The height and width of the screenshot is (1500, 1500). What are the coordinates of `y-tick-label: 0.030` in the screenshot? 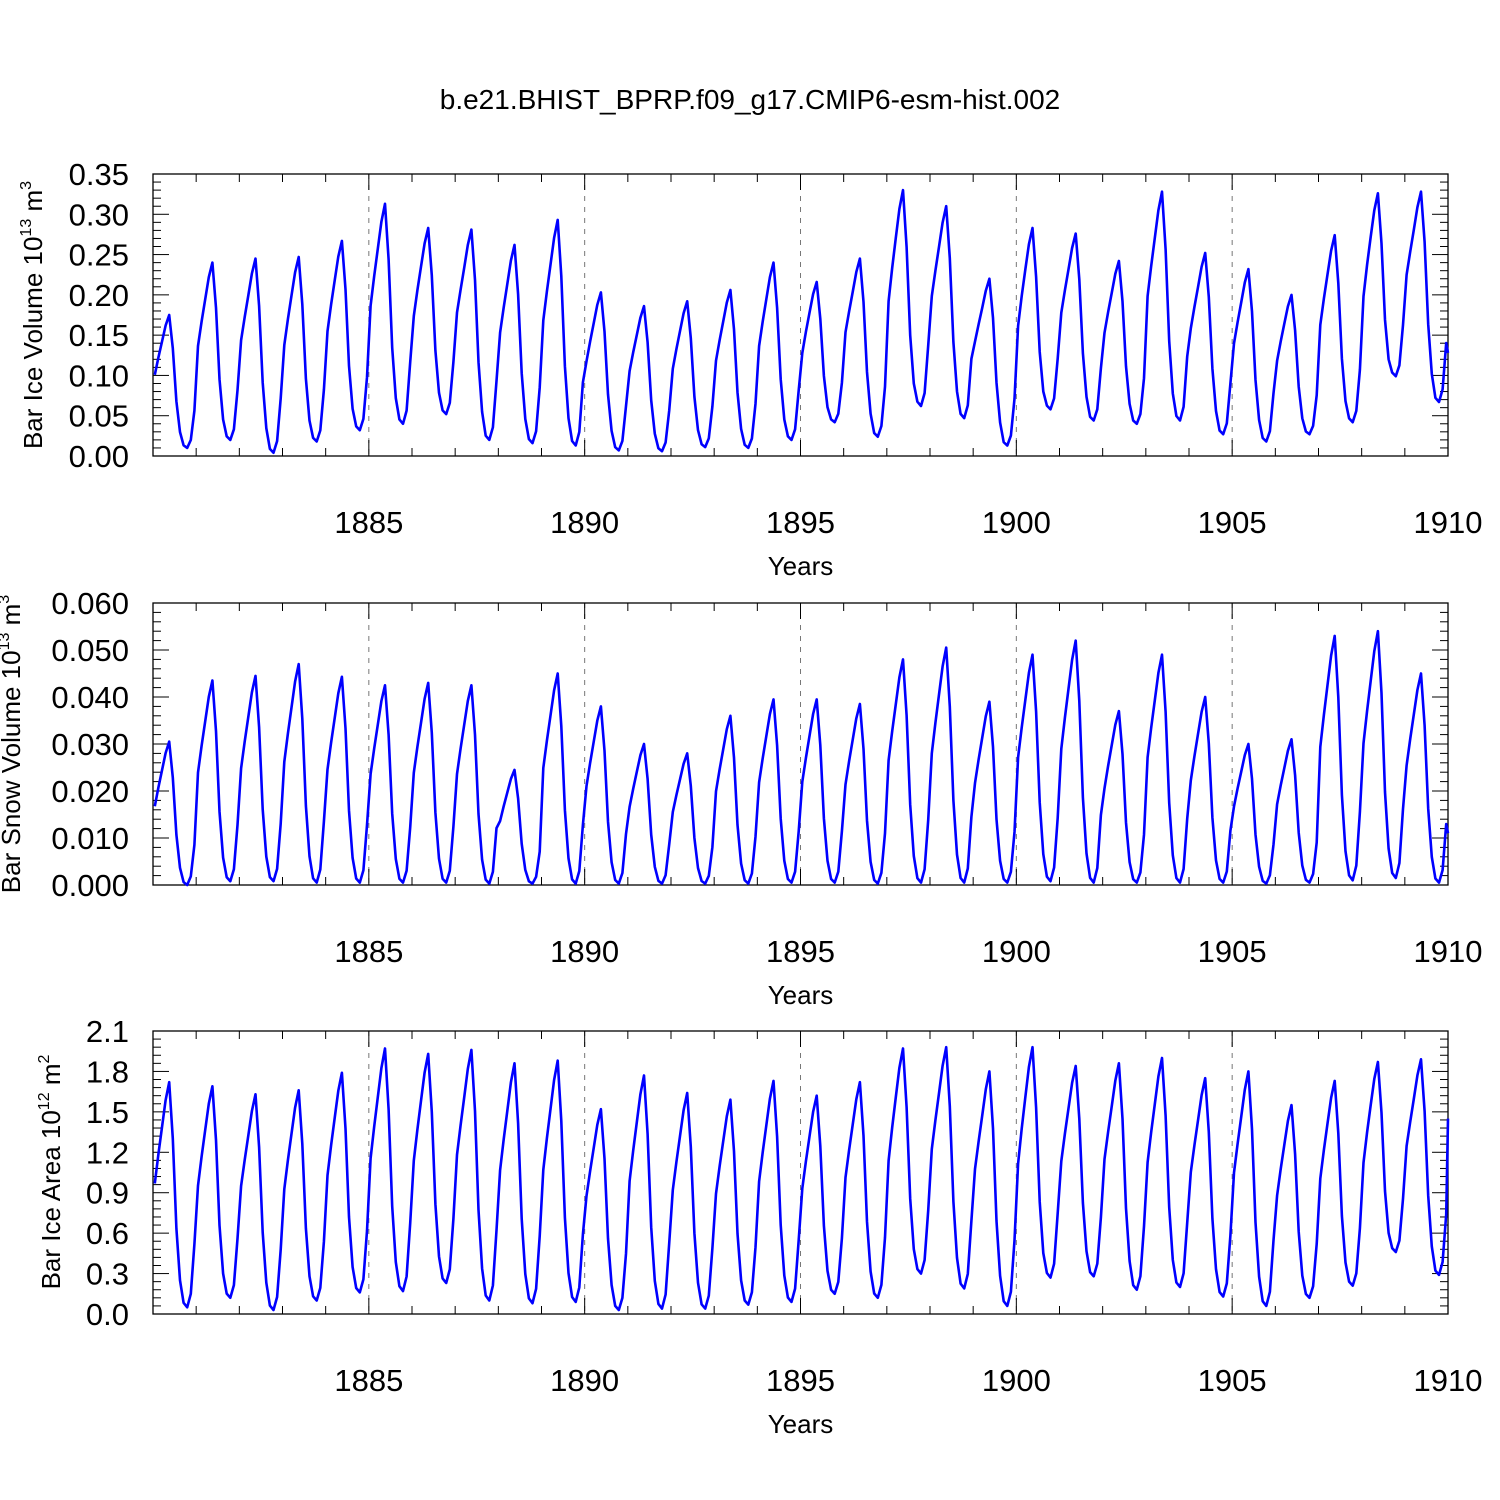 It's located at (90, 744).